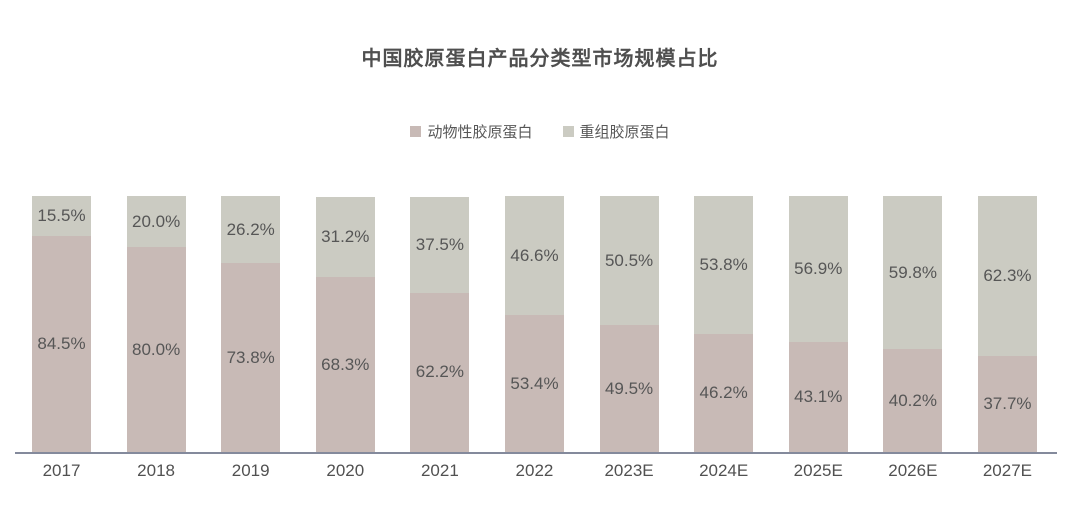  Describe the element at coordinates (156, 470) in the screenshot. I see `x-axis-label: 2018` at that location.